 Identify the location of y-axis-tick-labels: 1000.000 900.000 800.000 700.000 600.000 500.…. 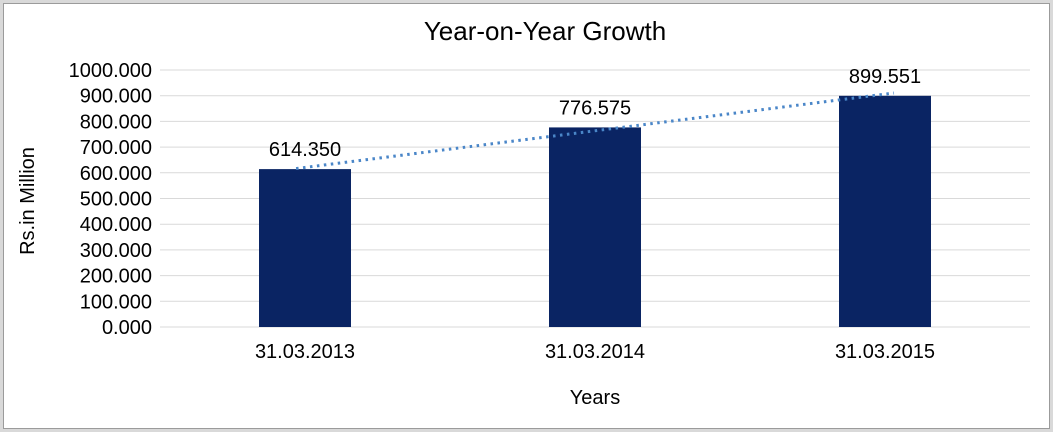
(110, 199).